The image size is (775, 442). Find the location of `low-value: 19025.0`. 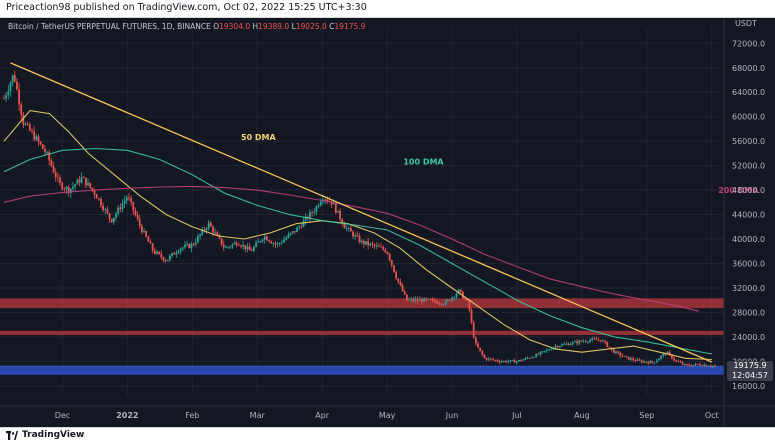

low-value: 19025.0 is located at coordinates (311, 26).